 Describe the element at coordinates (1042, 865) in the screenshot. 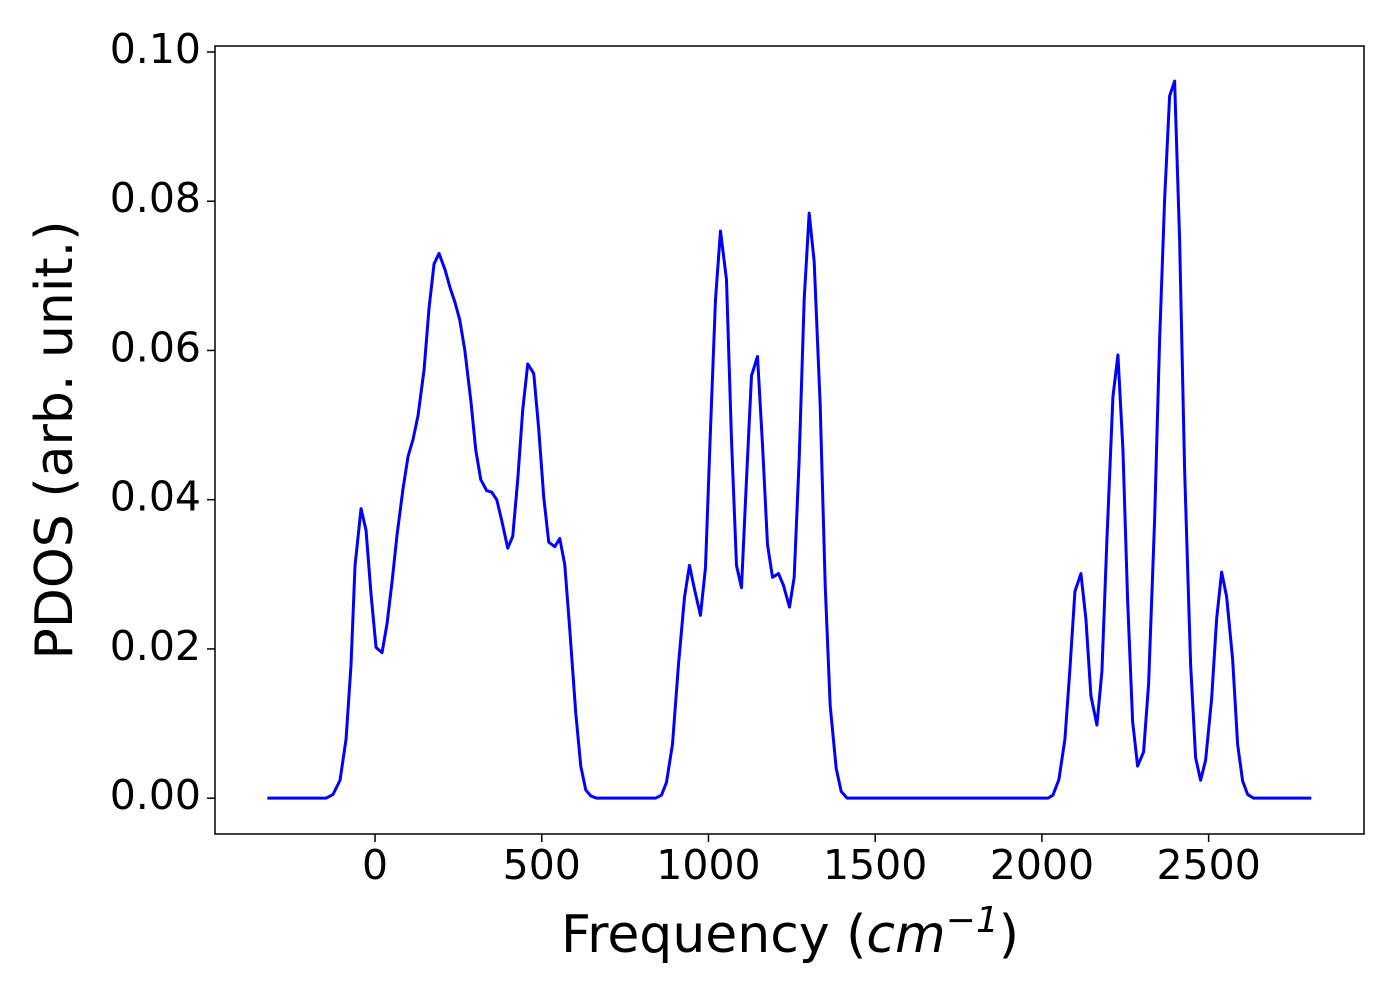

I see `x-tick-label: 2000` at that location.